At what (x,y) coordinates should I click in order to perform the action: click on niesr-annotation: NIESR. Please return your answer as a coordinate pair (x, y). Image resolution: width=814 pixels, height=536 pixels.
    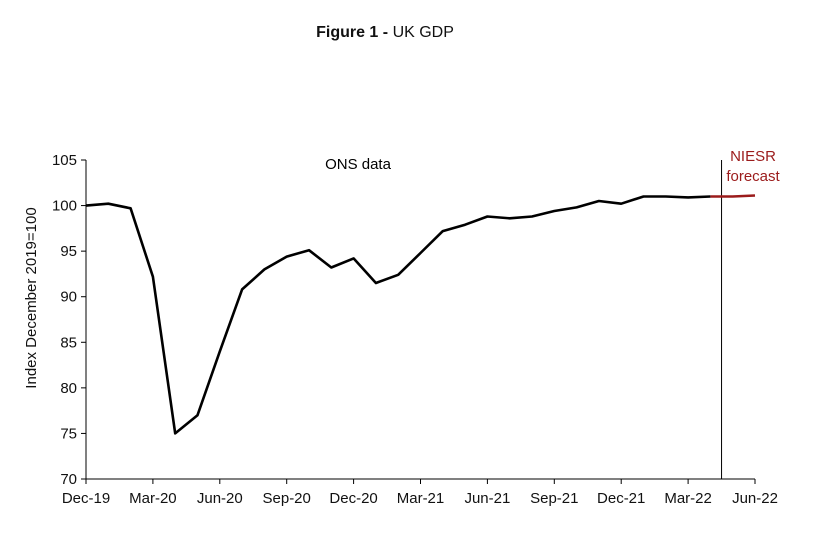
    Looking at the image, I should click on (753, 156).